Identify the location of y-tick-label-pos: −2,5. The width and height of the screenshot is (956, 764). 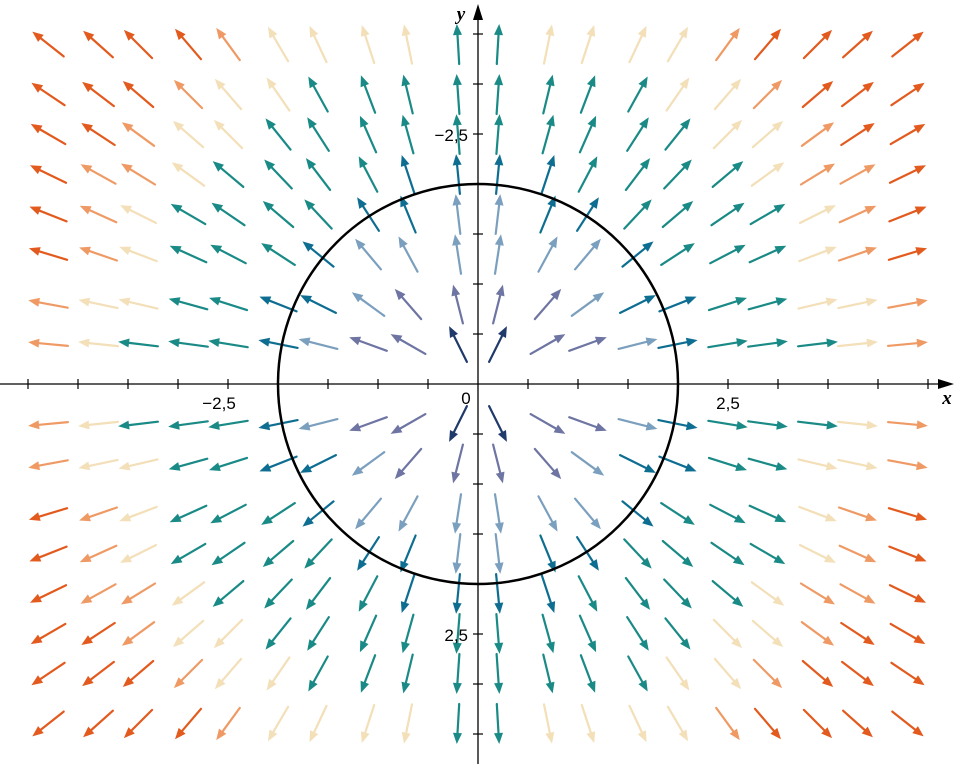
(451, 135).